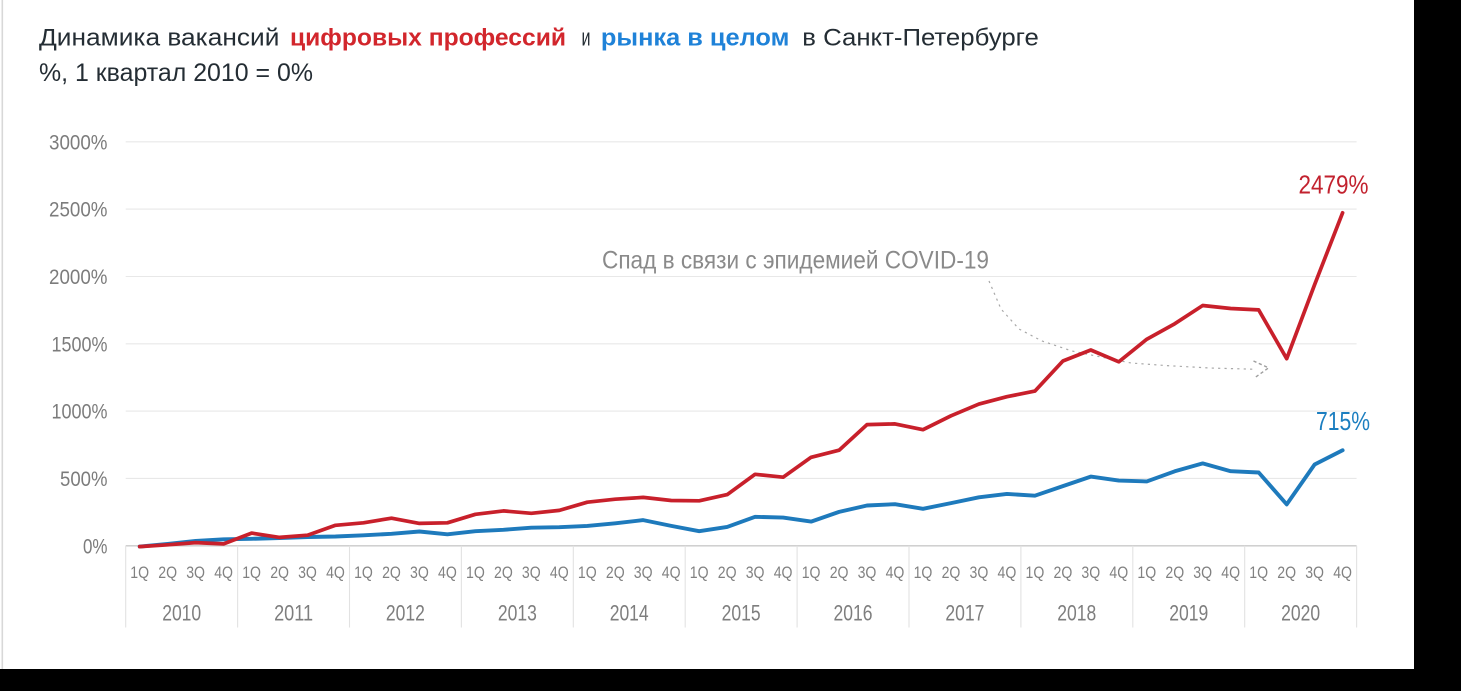 The width and height of the screenshot is (1461, 696). I want to click on svg-text: цифровых профессий, so click(428, 38).